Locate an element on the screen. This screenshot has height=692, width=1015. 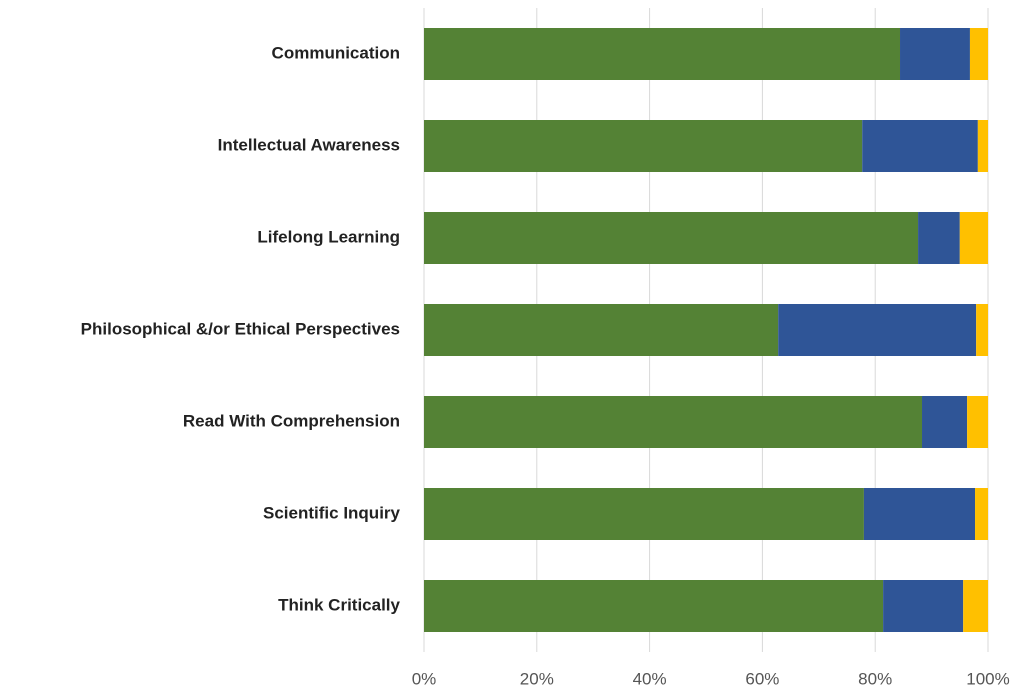
x-tick-label: 20% is located at coordinates (537, 678).